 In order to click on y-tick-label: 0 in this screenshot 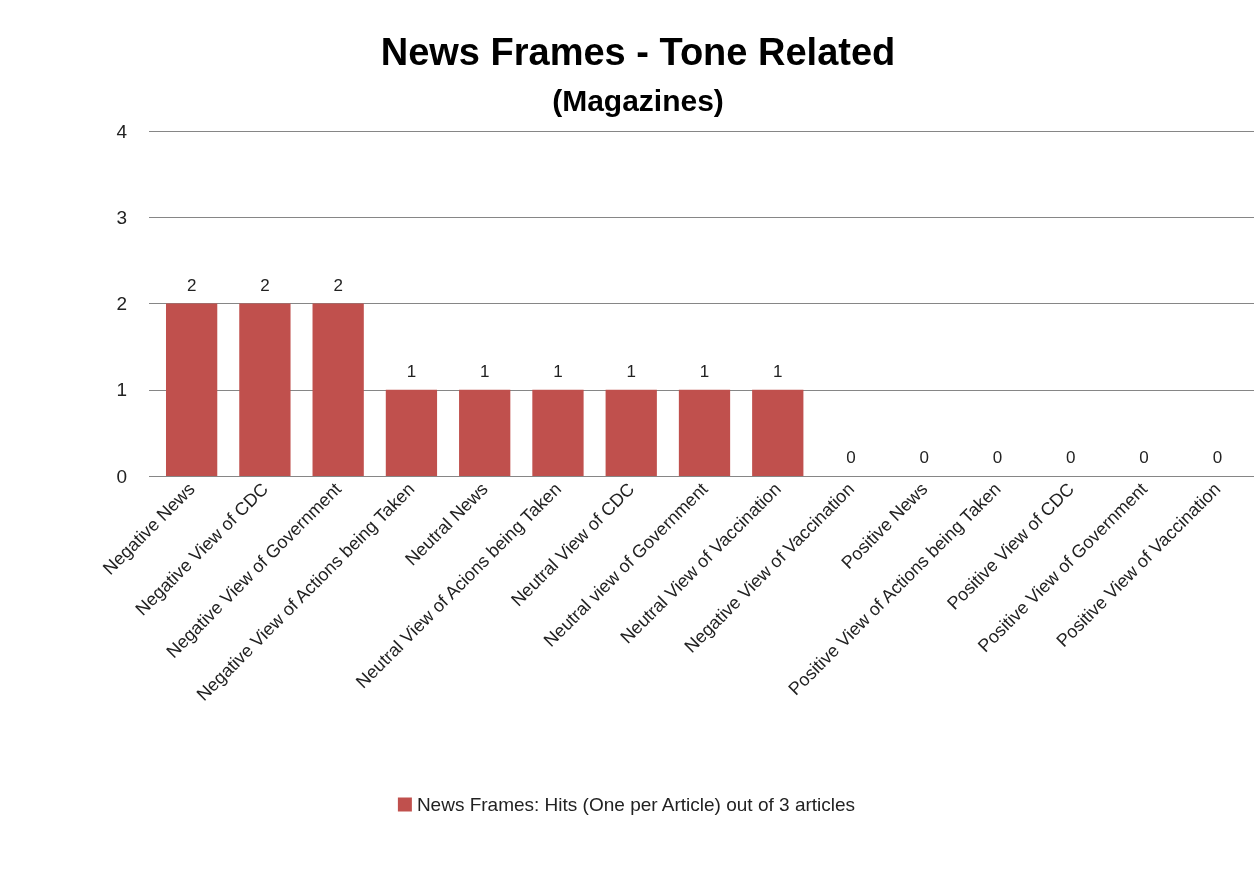, I will do `click(121, 476)`.